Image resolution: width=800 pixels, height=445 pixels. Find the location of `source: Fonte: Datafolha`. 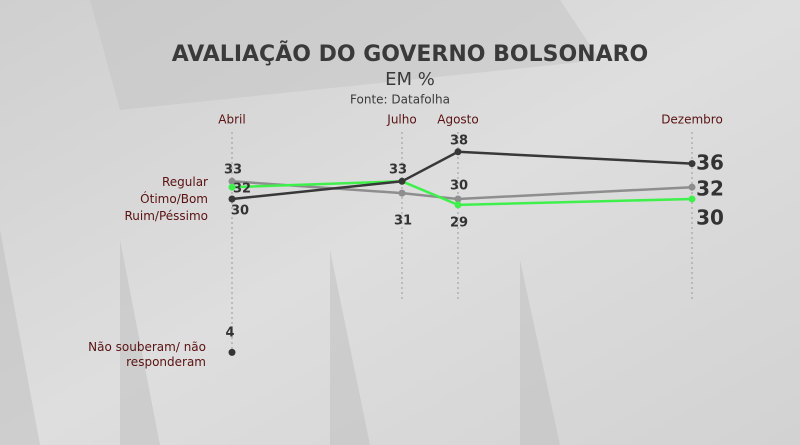

source: Fonte: Datafolha is located at coordinates (400, 100).